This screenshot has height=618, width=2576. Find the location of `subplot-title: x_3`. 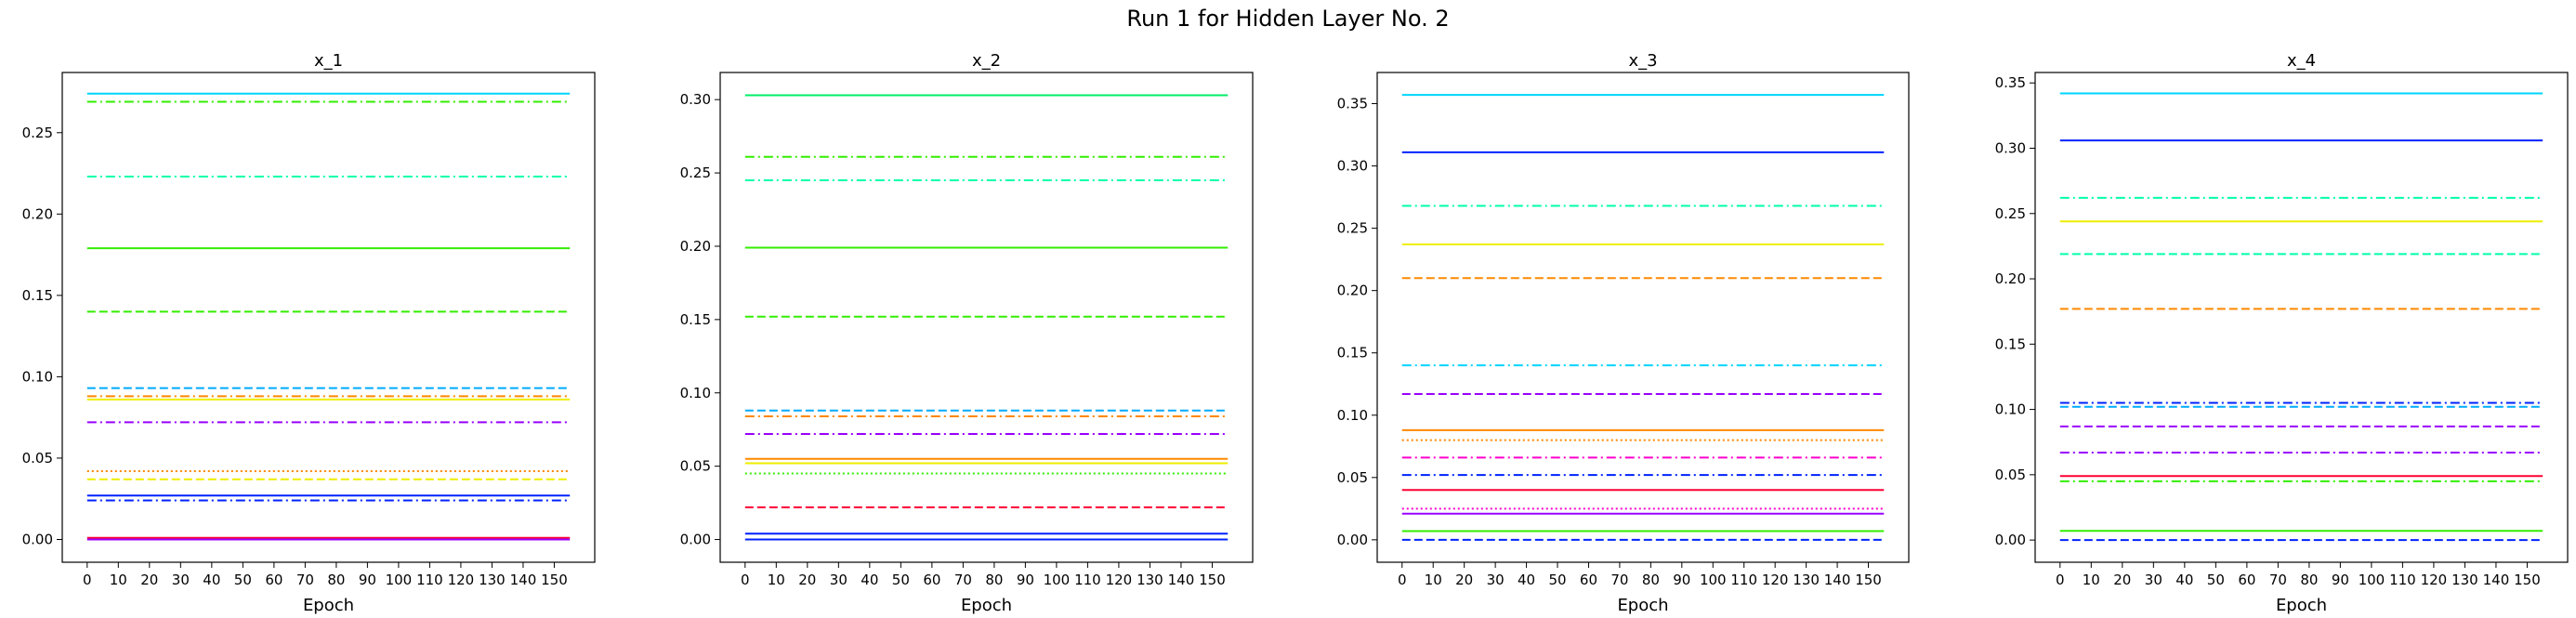

subplot-title: x_3 is located at coordinates (1642, 61).